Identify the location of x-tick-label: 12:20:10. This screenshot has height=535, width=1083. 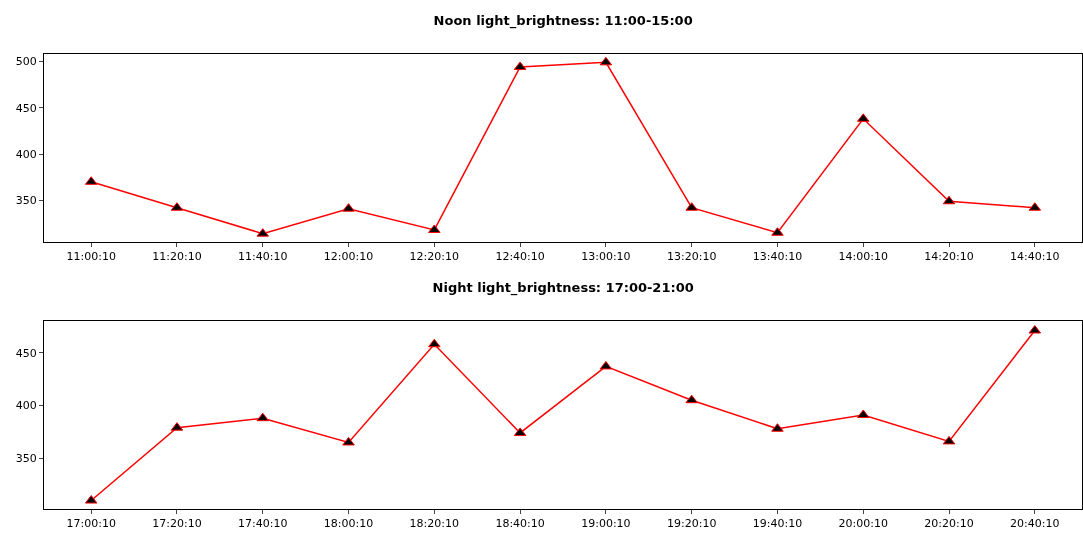
(434, 257).